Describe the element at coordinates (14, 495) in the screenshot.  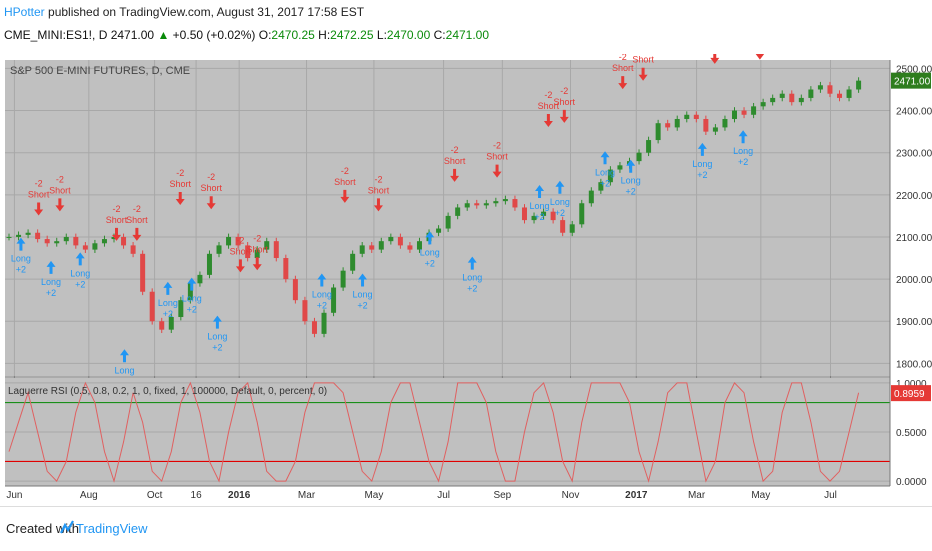
I see `time-tick-label: Jun` at that location.